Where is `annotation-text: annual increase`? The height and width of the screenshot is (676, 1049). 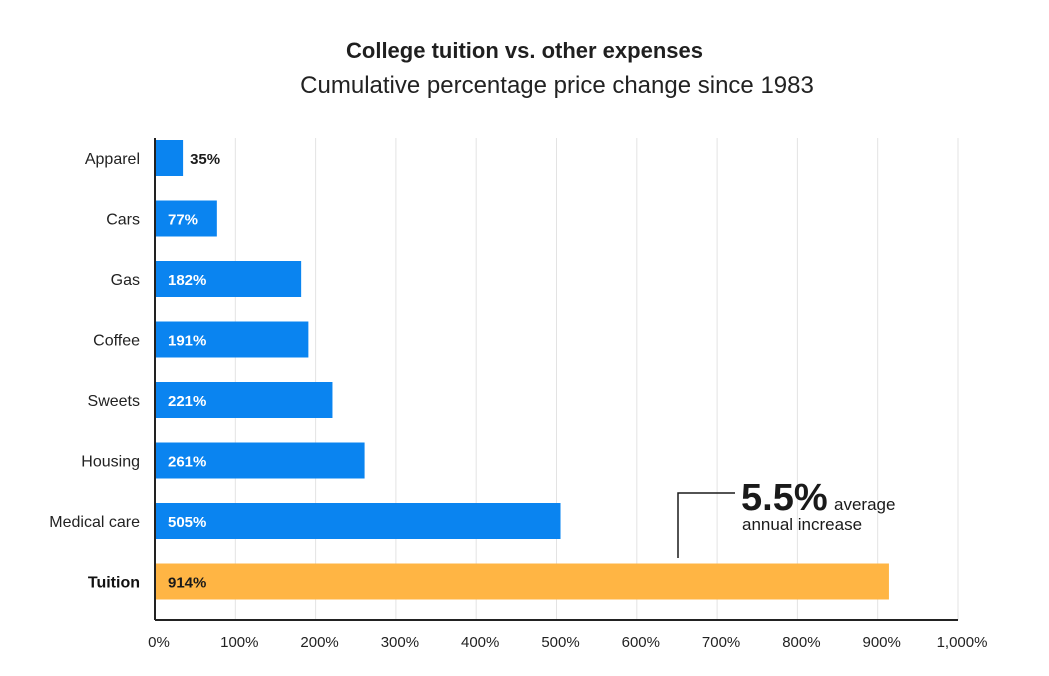
annotation-text: annual increase is located at coordinates (802, 524).